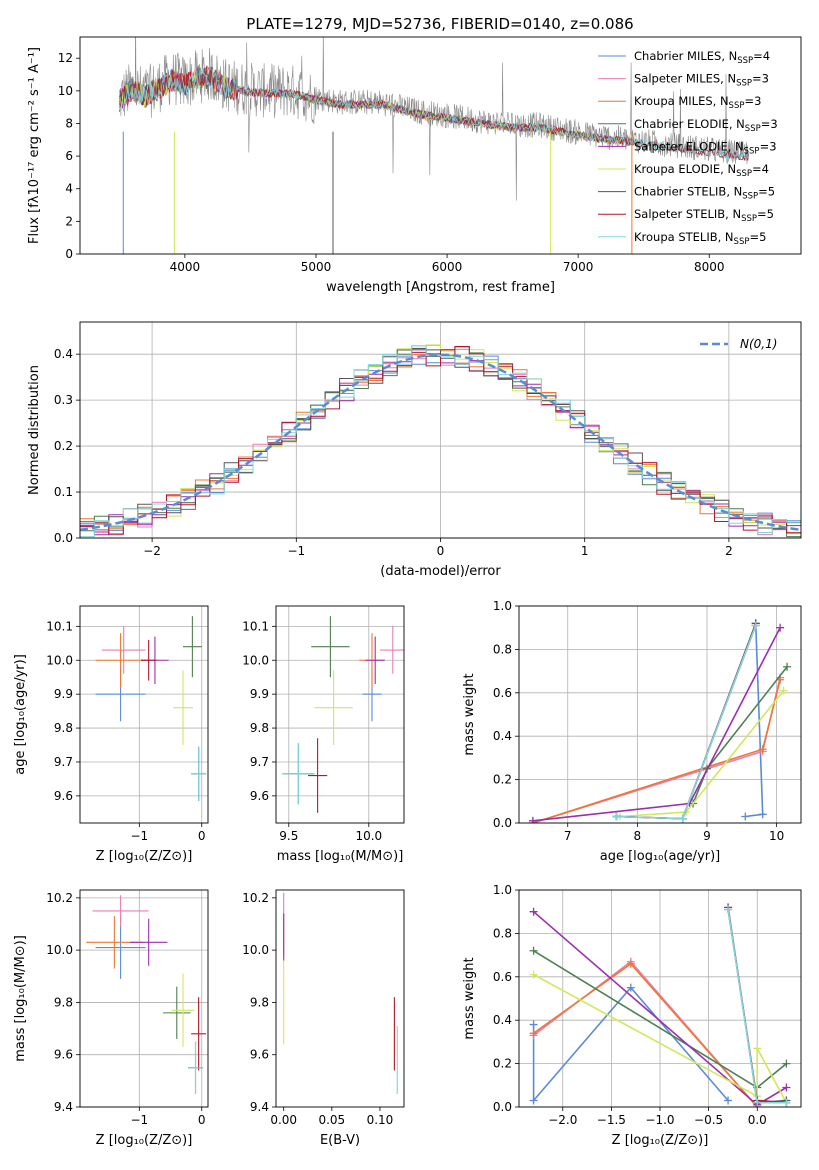 The height and width of the screenshot is (1170, 819). Describe the element at coordinates (697, 102) in the screenshot. I see `legend-label: Kroupa MILES, NSSP=3` at that location.